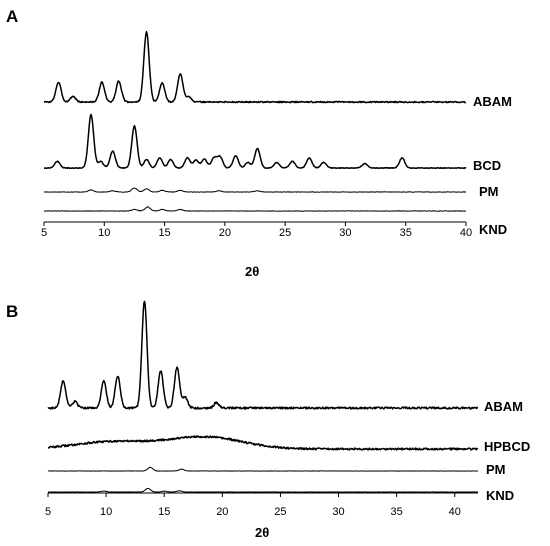 The image size is (550, 546). What do you see at coordinates (253, 505) in the screenshot?
I see `panel-b-ticks: 5 10 15 20 25 30 35 40` at bounding box center [253, 505].